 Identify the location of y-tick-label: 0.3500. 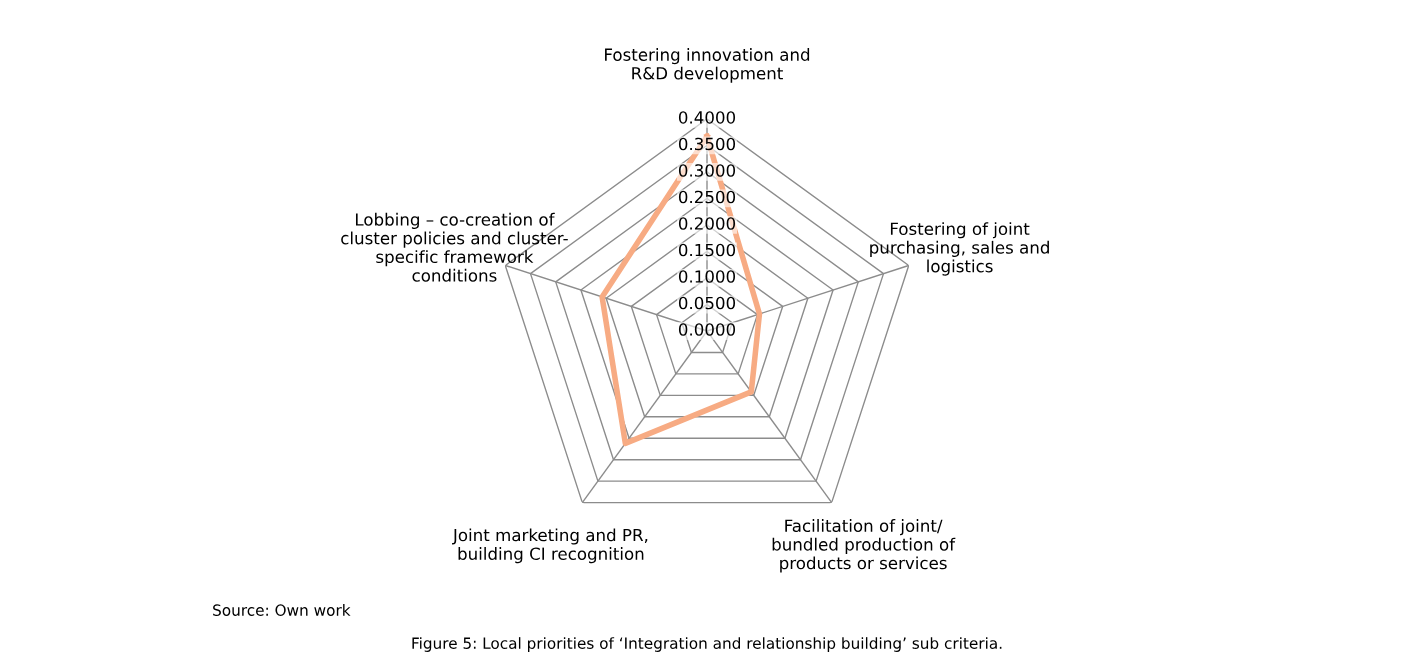
(707, 144).